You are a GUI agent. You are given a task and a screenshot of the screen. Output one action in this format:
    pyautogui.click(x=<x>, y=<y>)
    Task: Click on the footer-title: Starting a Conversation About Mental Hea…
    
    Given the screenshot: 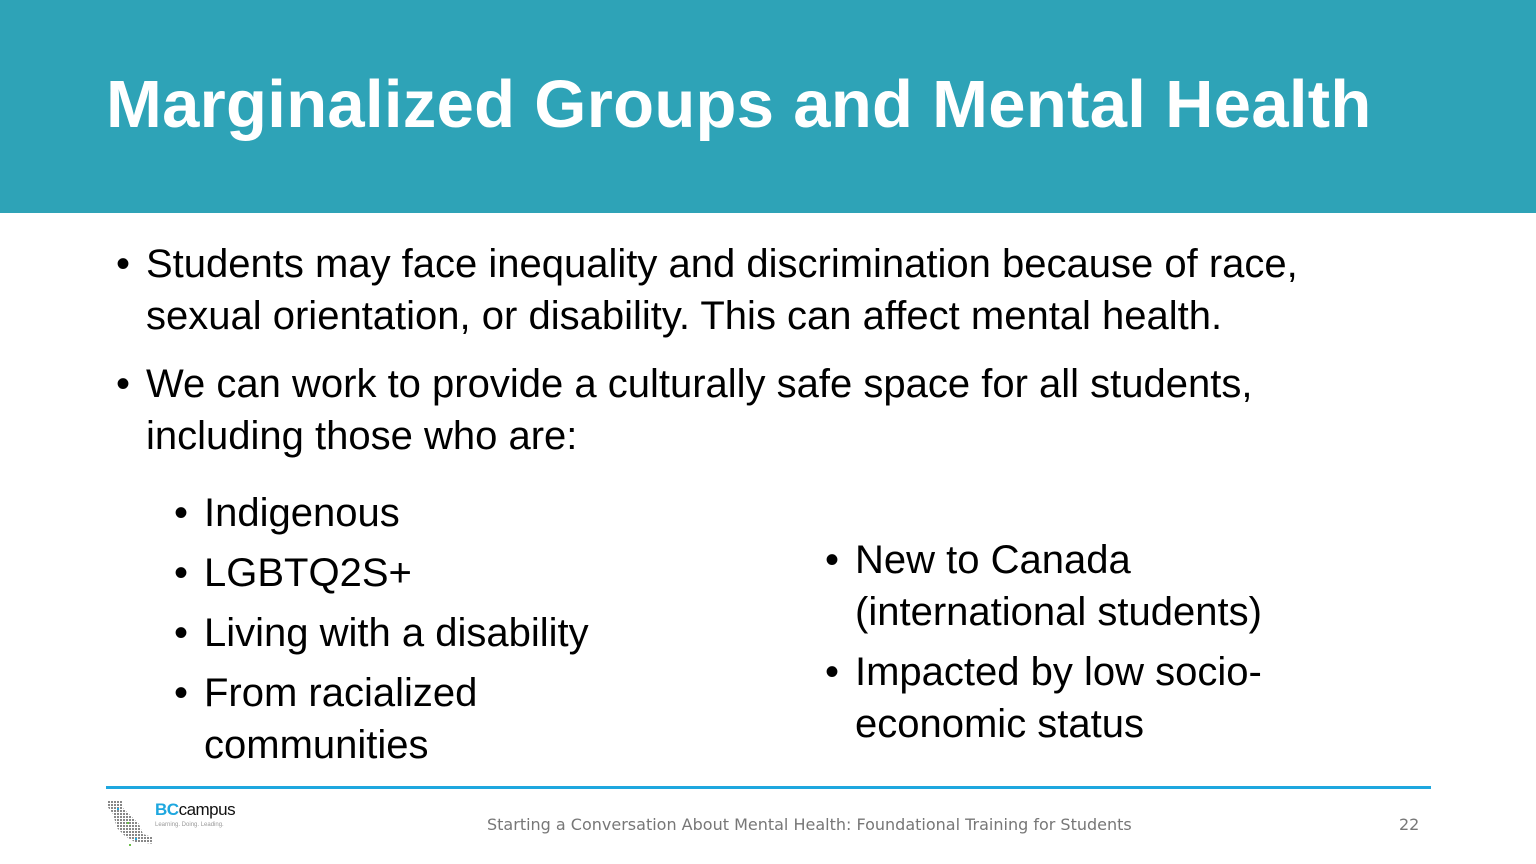 What is the action you would take?
    pyautogui.click(x=809, y=824)
    